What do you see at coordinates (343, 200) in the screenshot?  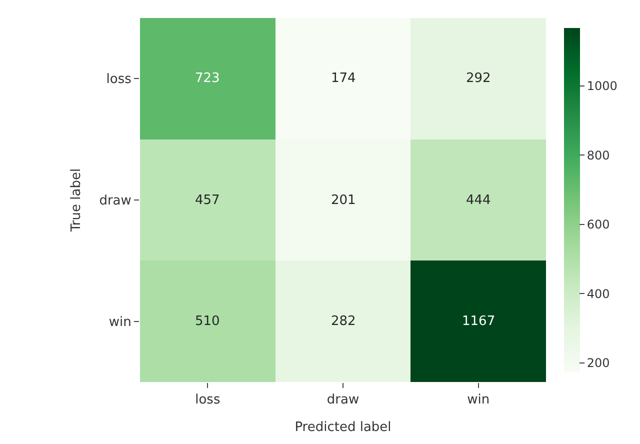 I see `data-label: 201` at bounding box center [343, 200].